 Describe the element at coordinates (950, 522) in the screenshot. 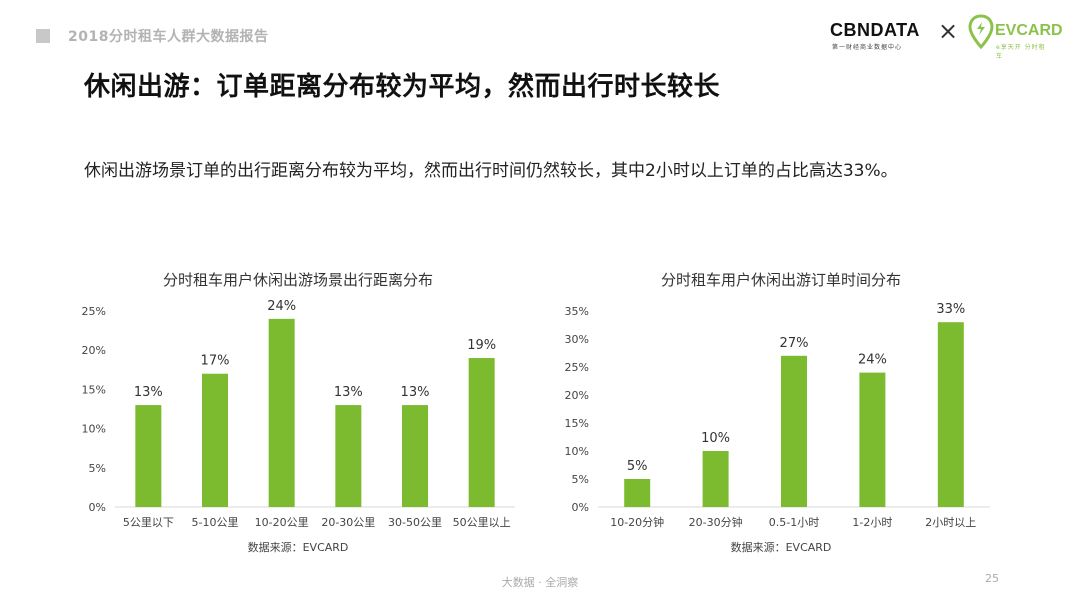

I see `x-tick-label: 2小时以上` at that location.